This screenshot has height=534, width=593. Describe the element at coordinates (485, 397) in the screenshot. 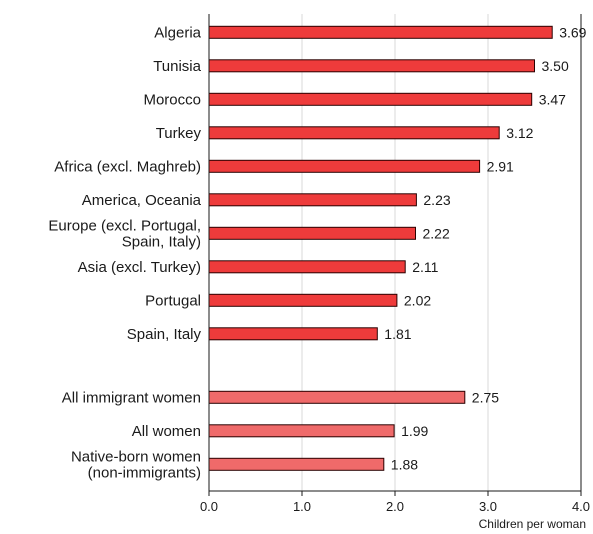

I see `bar-value-label: 2.75` at that location.